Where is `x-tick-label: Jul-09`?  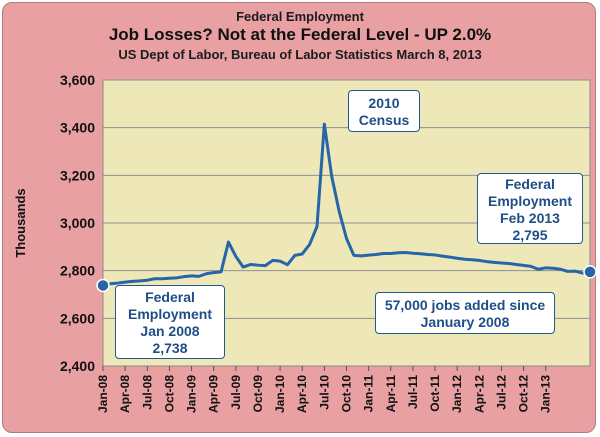
x-tick-label: Jul-09 is located at coordinates (236, 392).